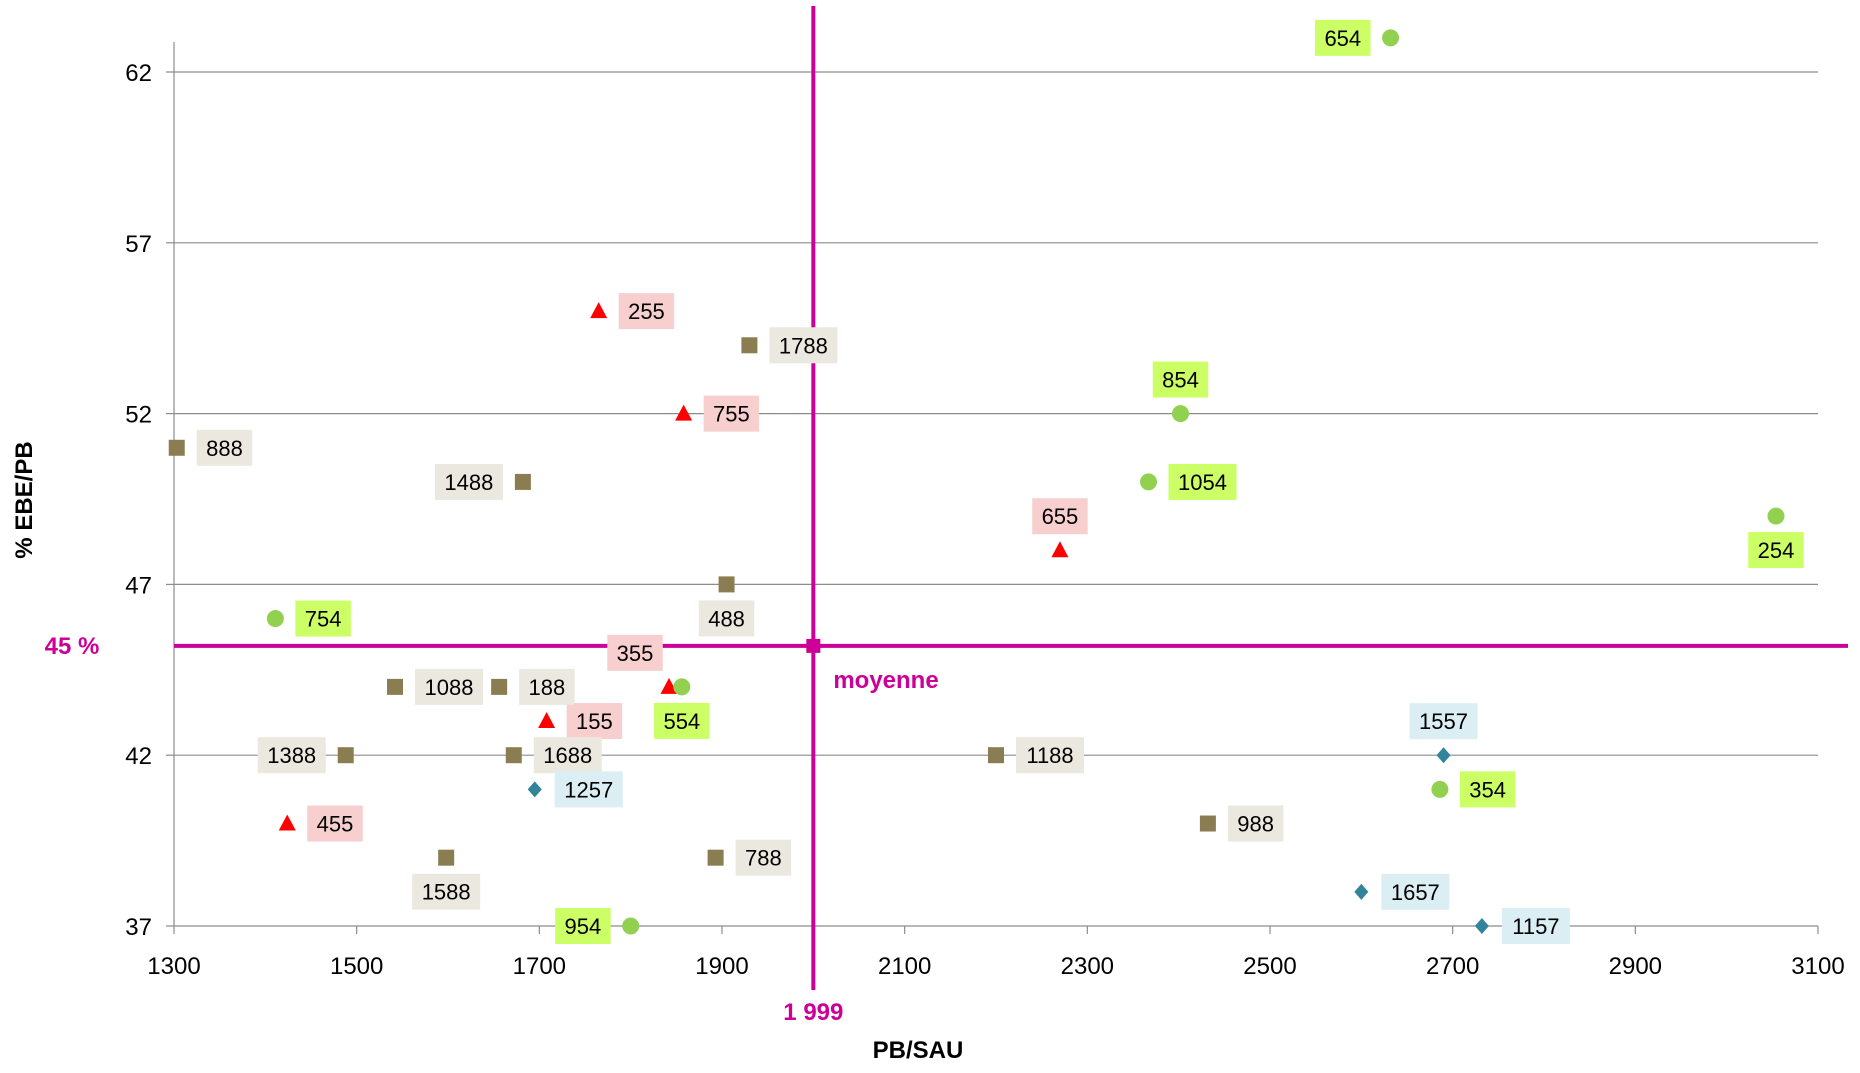  Describe the element at coordinates (721, 966) in the screenshot. I see `x-tick-label: 1900` at that location.